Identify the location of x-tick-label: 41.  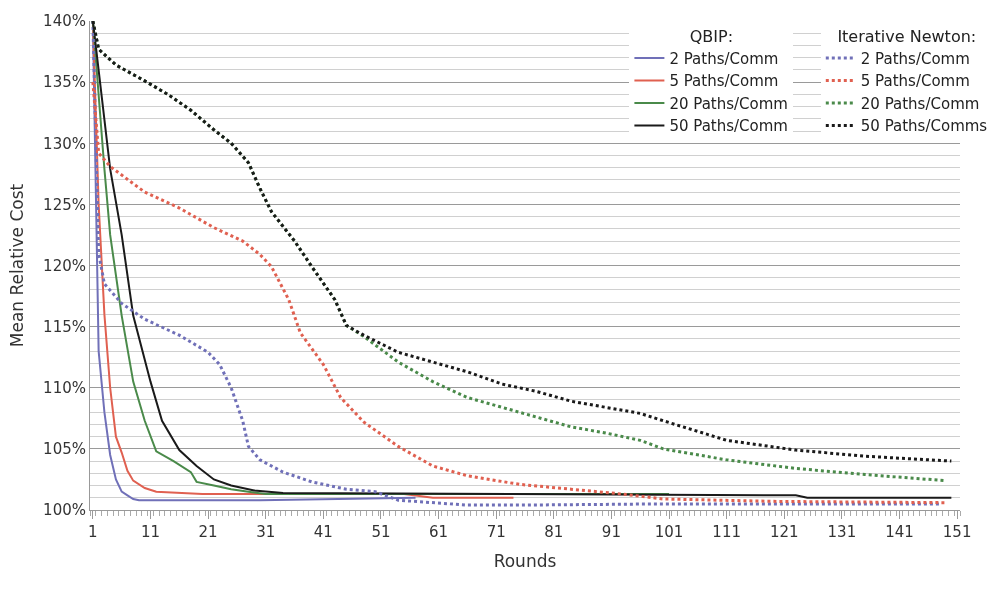
(323, 532).